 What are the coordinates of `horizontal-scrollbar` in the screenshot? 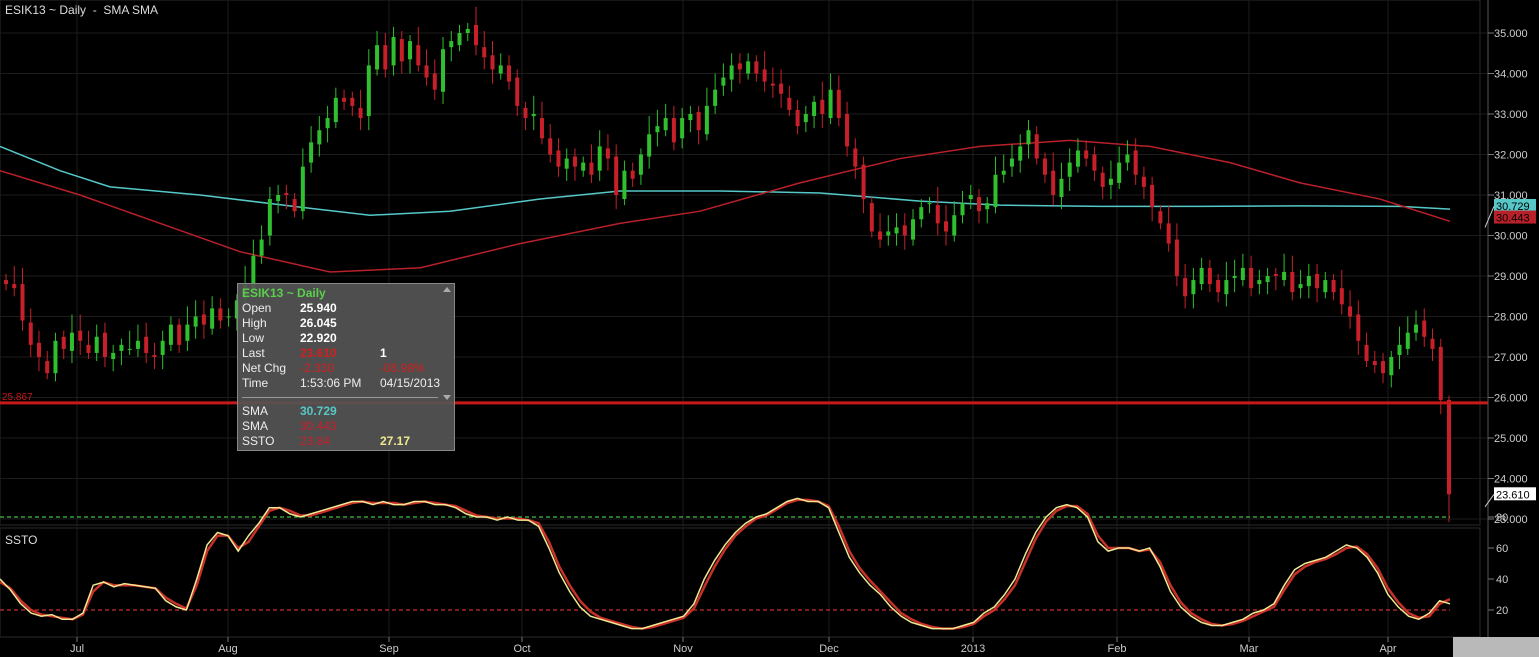 It's located at (1496, 647).